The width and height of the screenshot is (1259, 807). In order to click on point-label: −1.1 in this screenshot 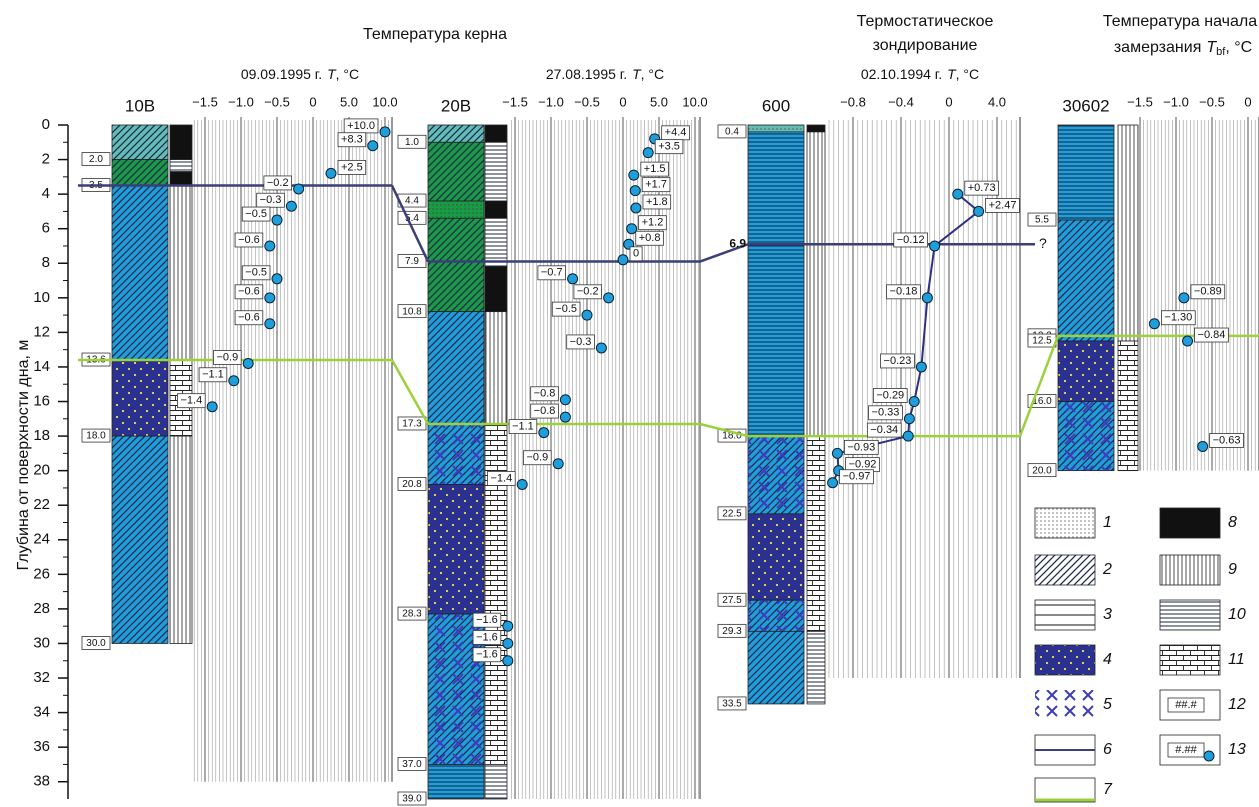, I will do `click(523, 427)`.